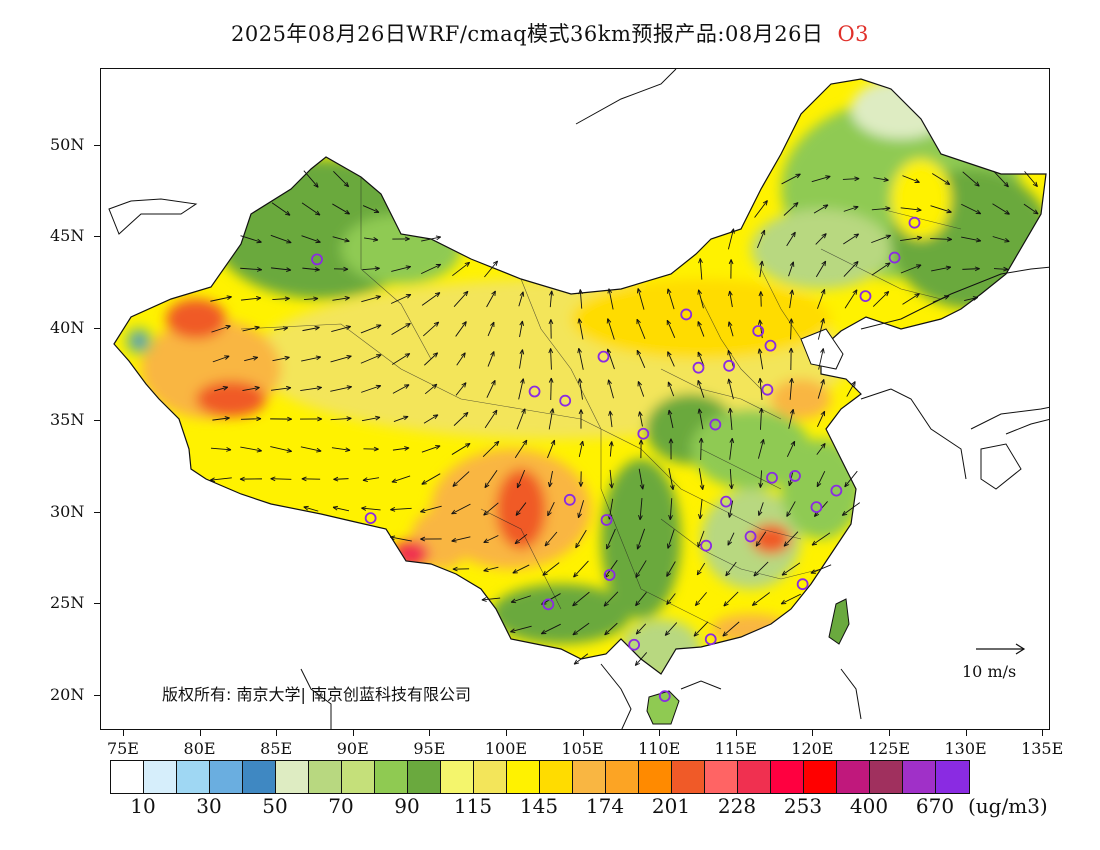  Describe the element at coordinates (989, 671) in the screenshot. I see `wind-reference-label: 10 m/s` at that location.